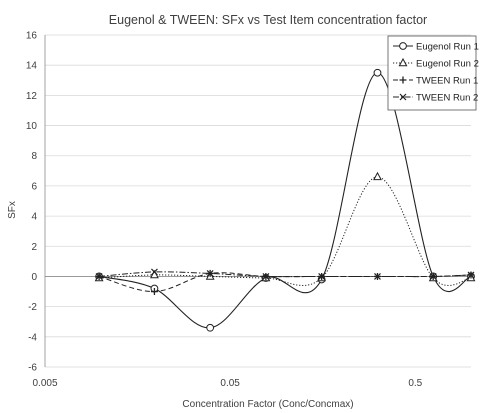 The height and width of the screenshot is (413, 482). I want to click on x-axis-label: Concentration Factor (Conc/Concmax), so click(267, 404).